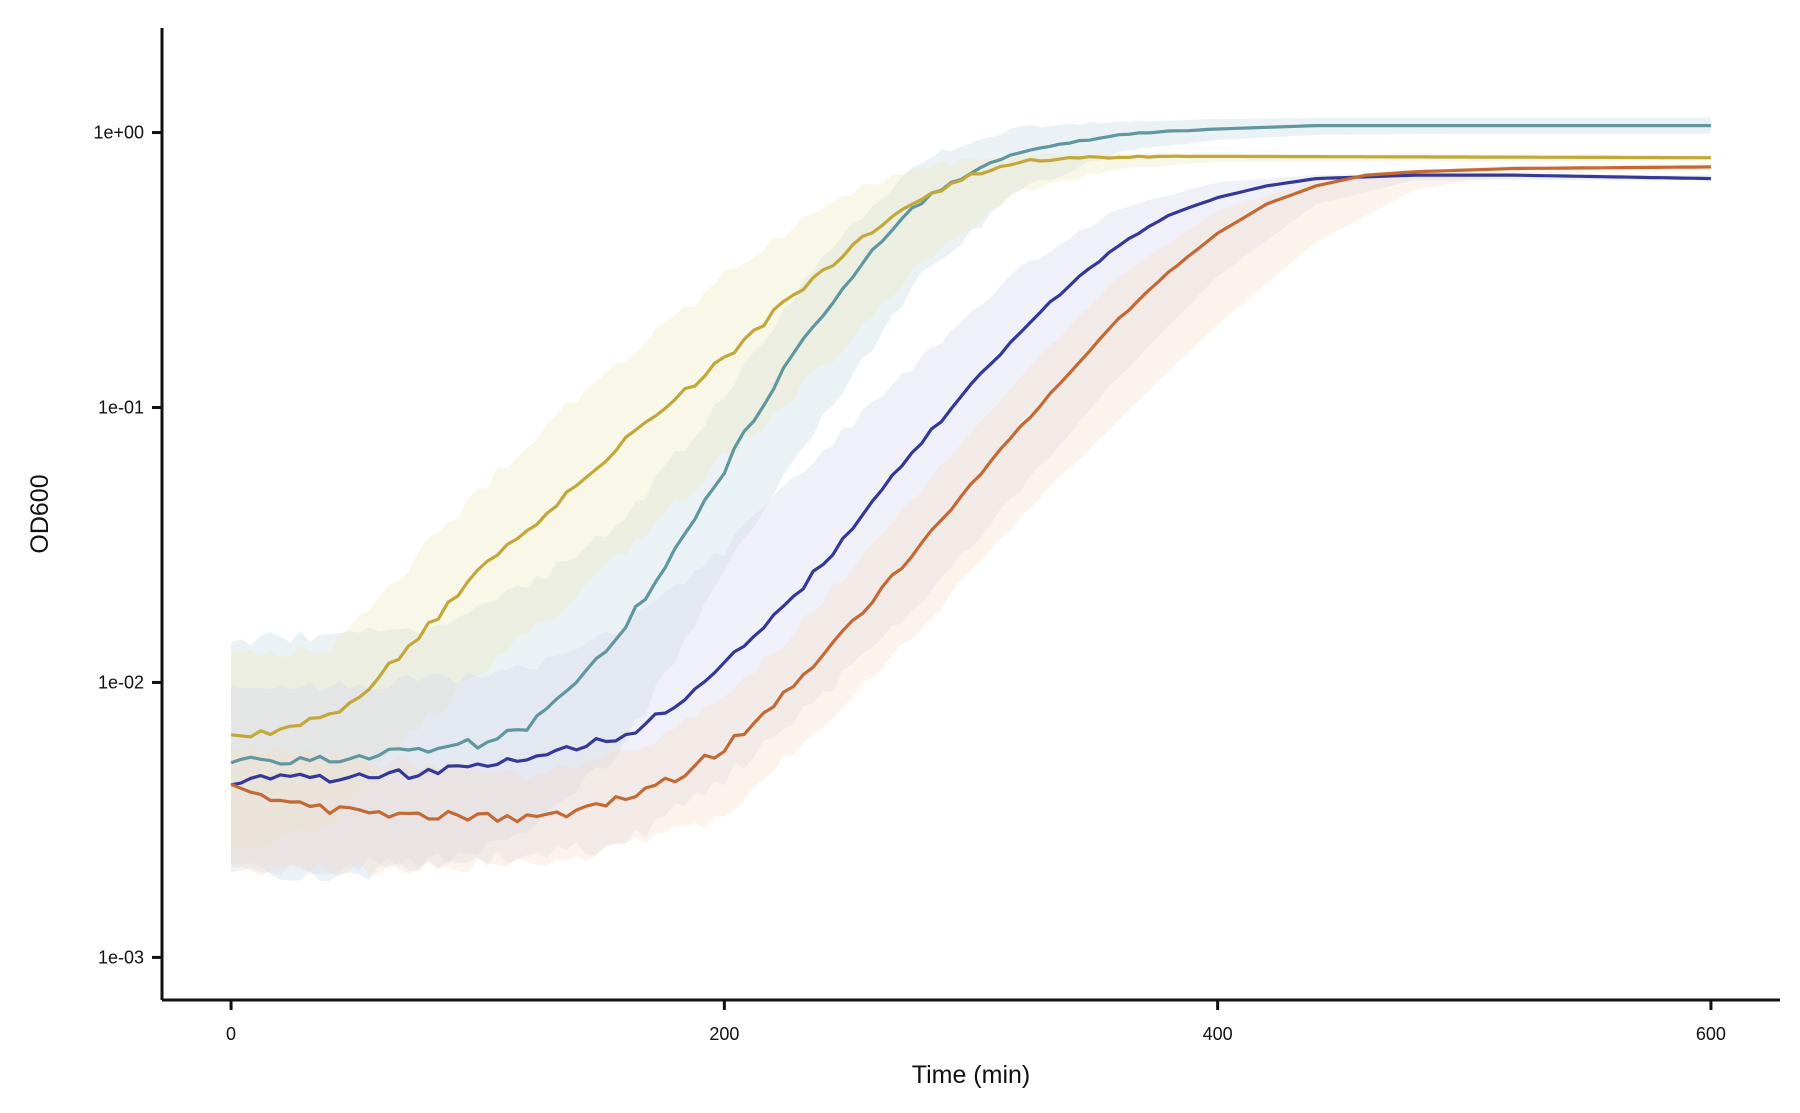  I want to click on x-tick-label: 600, so click(1711, 1034).